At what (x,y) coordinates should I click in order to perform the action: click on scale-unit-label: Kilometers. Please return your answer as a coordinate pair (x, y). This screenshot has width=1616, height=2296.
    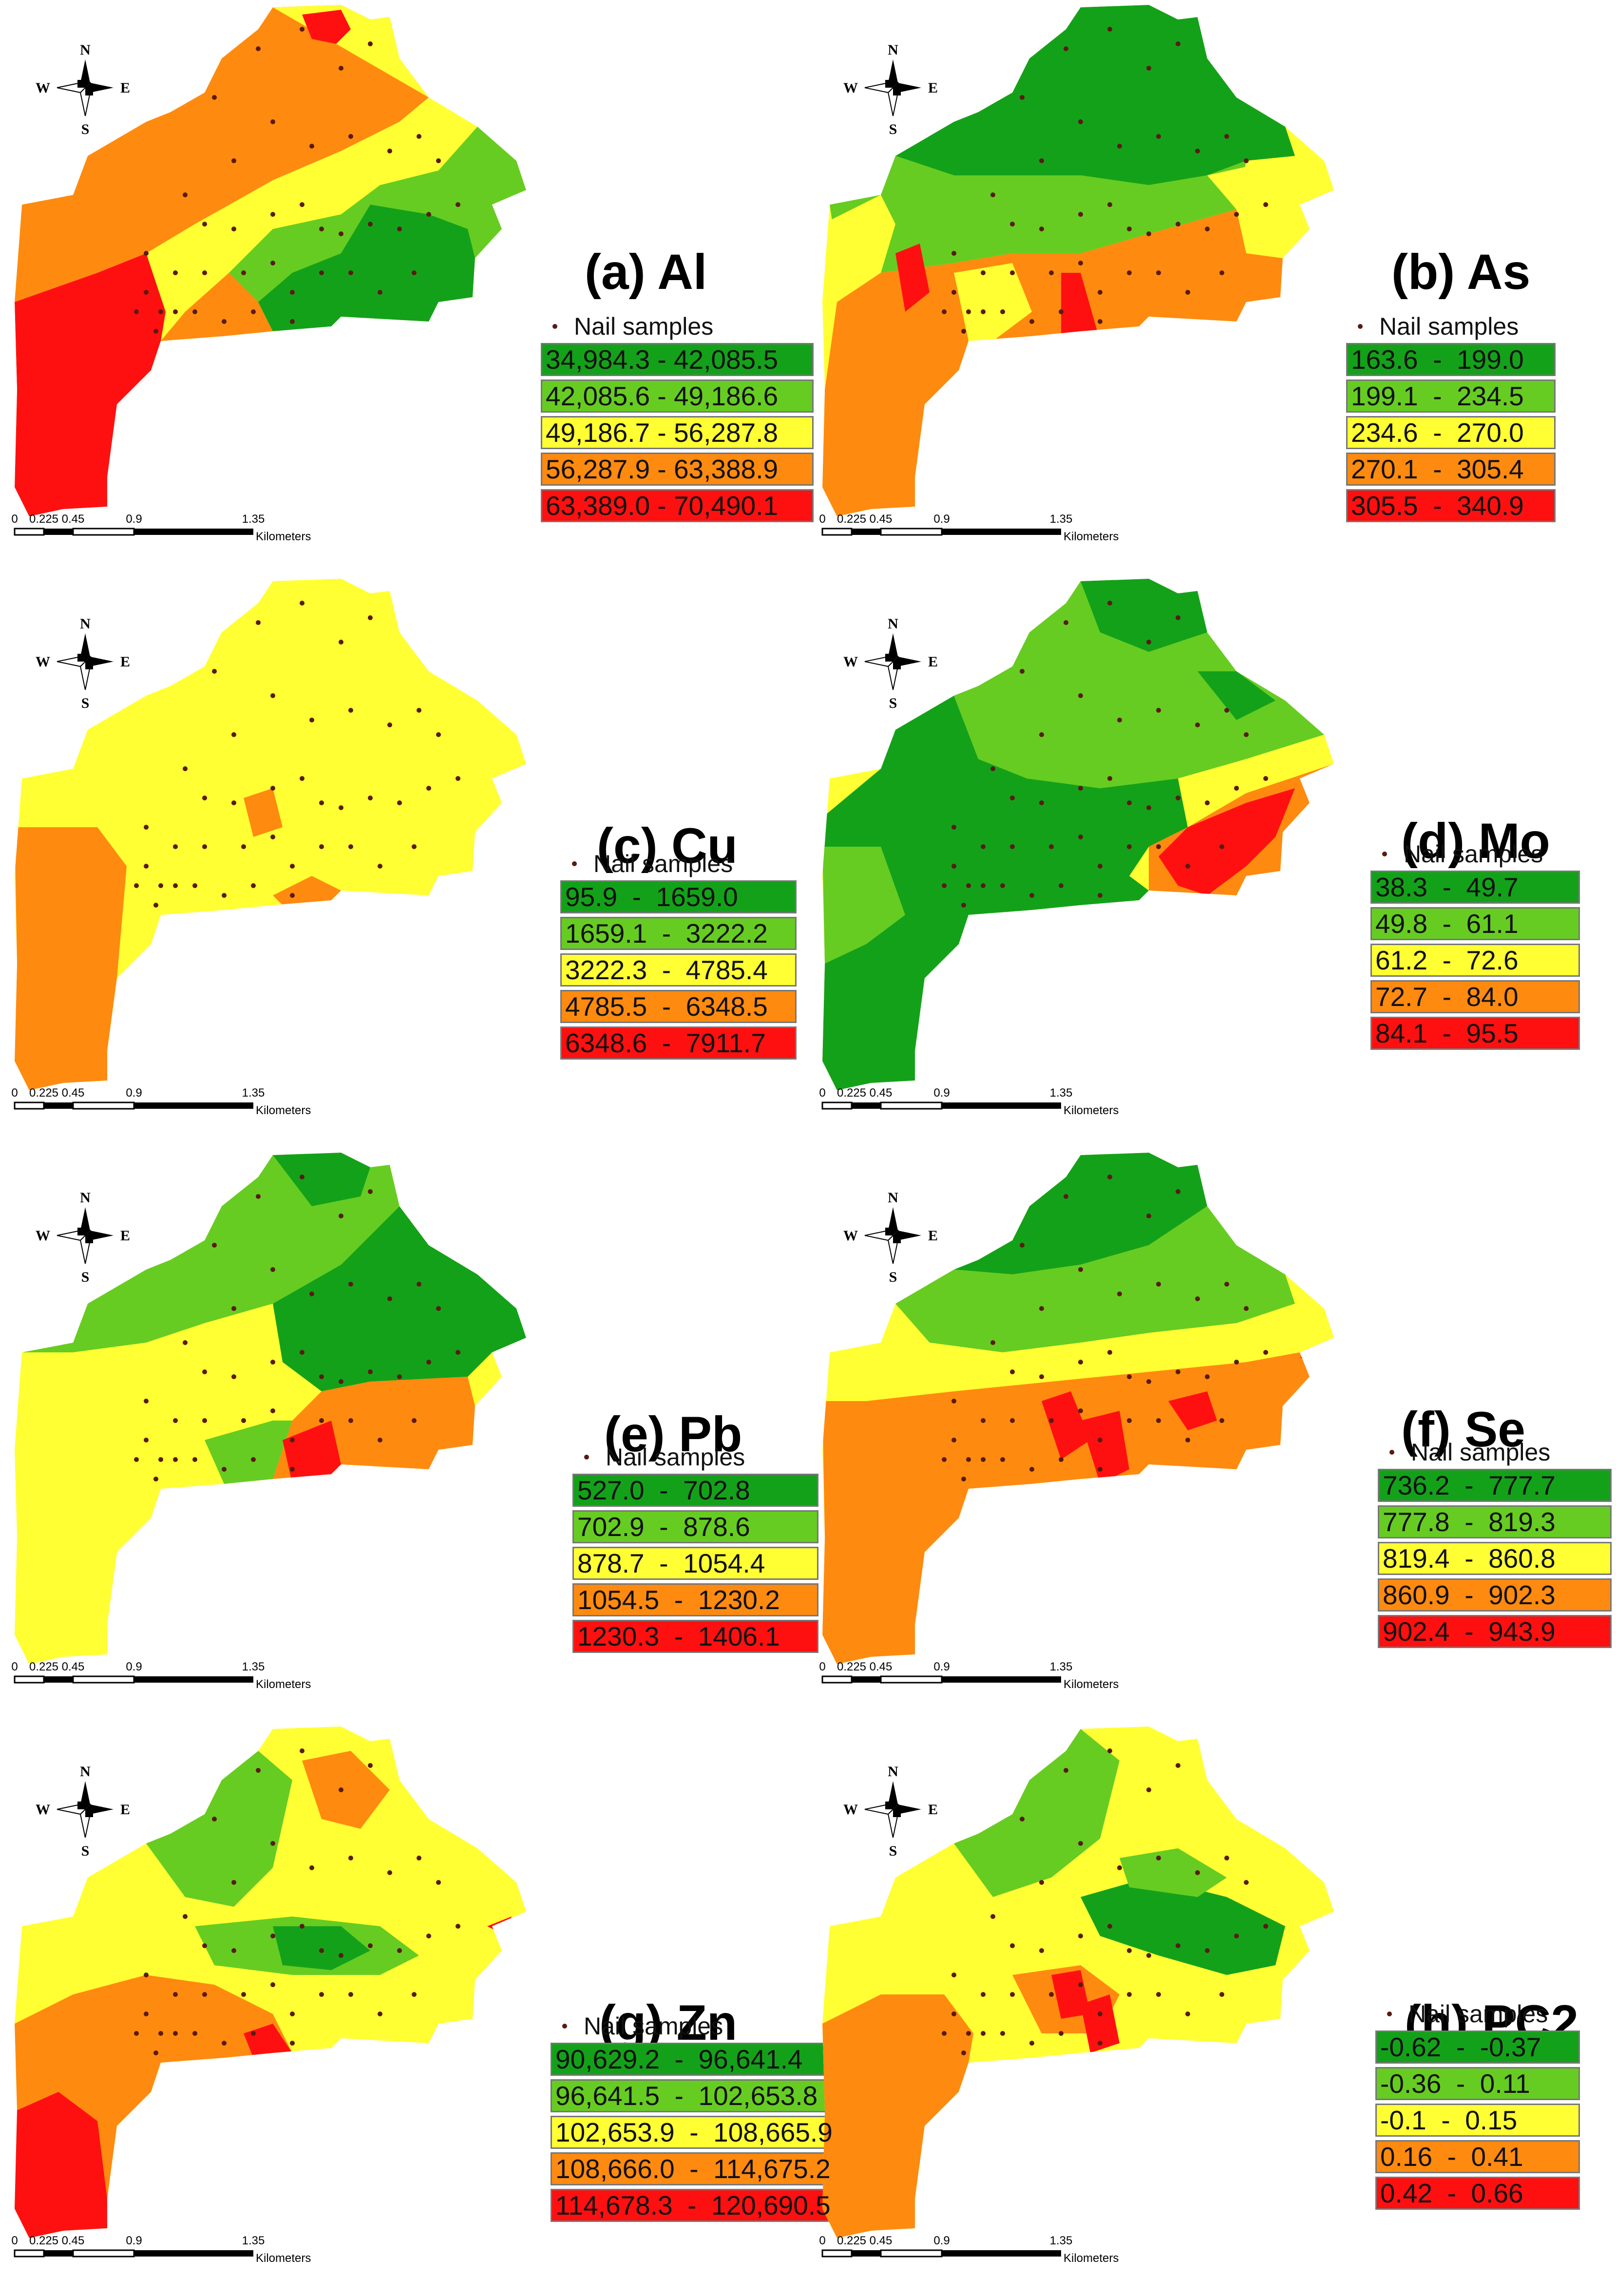
    Looking at the image, I should click on (1091, 2258).